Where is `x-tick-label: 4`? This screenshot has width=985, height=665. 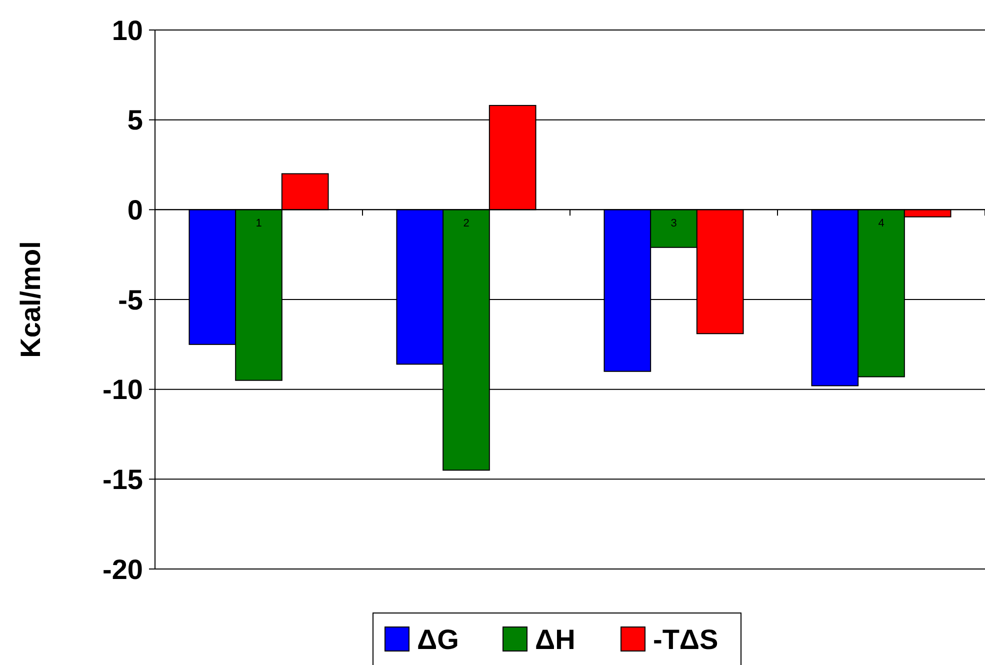
x-tick-label: 4 is located at coordinates (881, 224).